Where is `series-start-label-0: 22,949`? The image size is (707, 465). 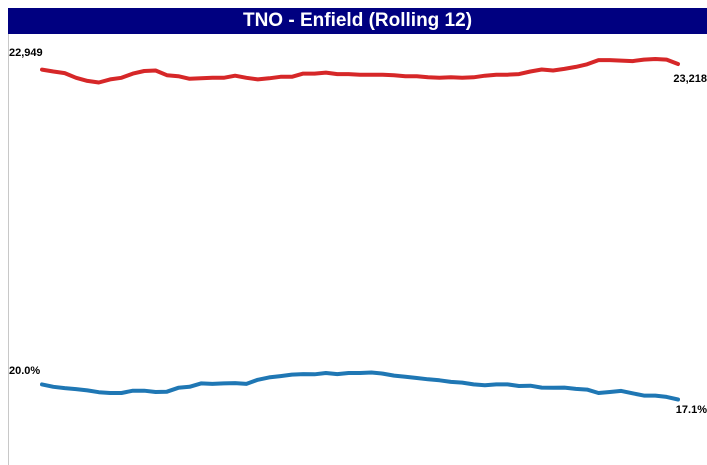
series-start-label-0: 22,949 is located at coordinates (26, 53).